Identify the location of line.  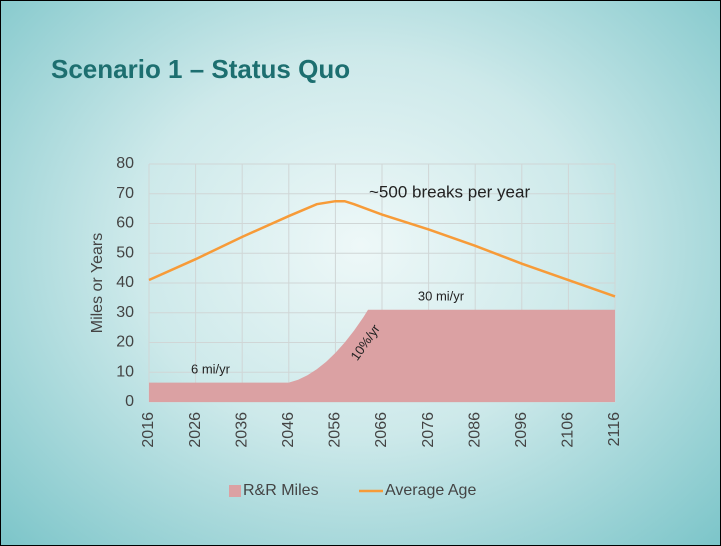
(382, 248).